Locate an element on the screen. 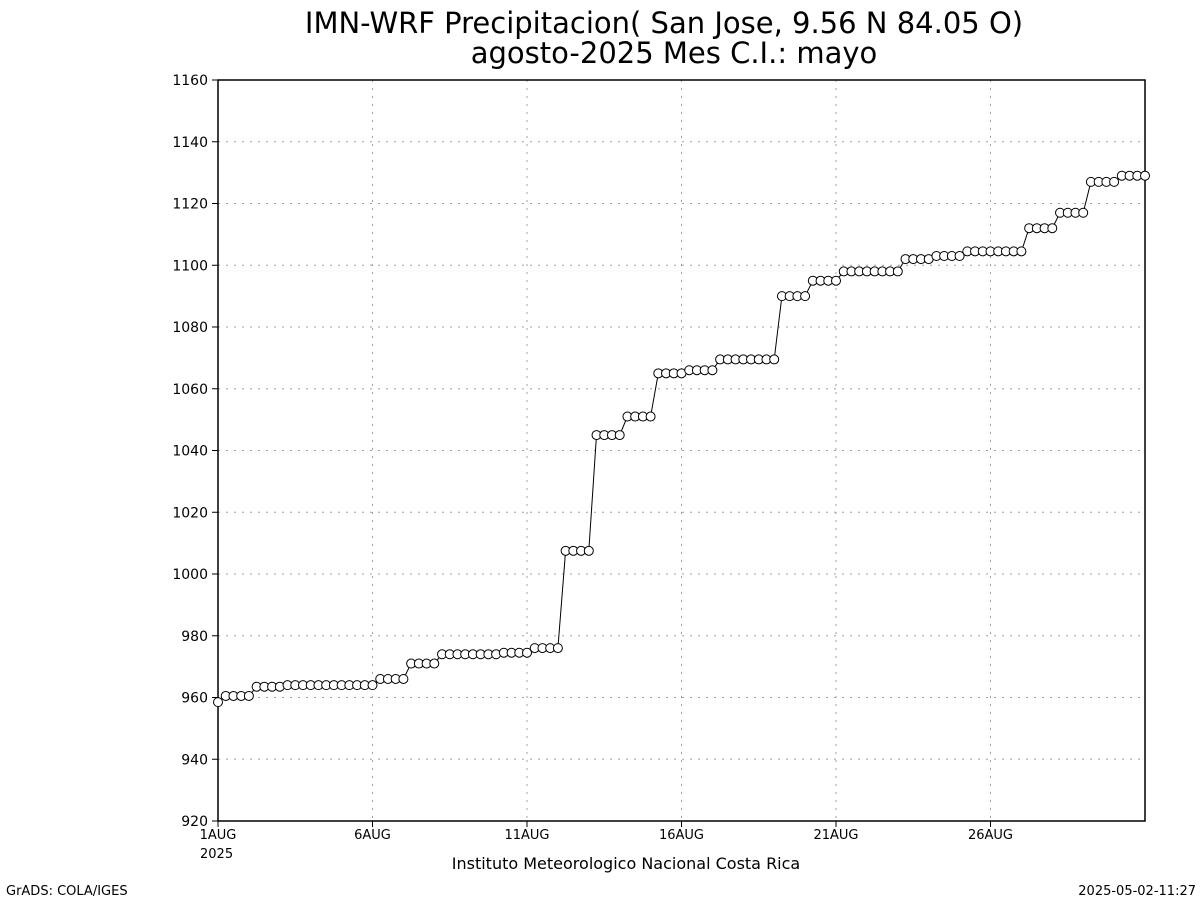  y-tick-label: 1020 is located at coordinates (190, 513).